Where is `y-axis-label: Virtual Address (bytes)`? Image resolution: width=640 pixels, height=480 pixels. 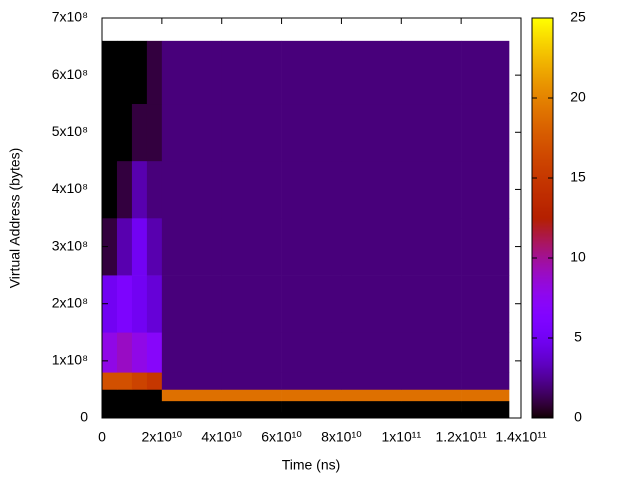 y-axis-label: Virtual Address (bytes) is located at coordinates (15, 218).